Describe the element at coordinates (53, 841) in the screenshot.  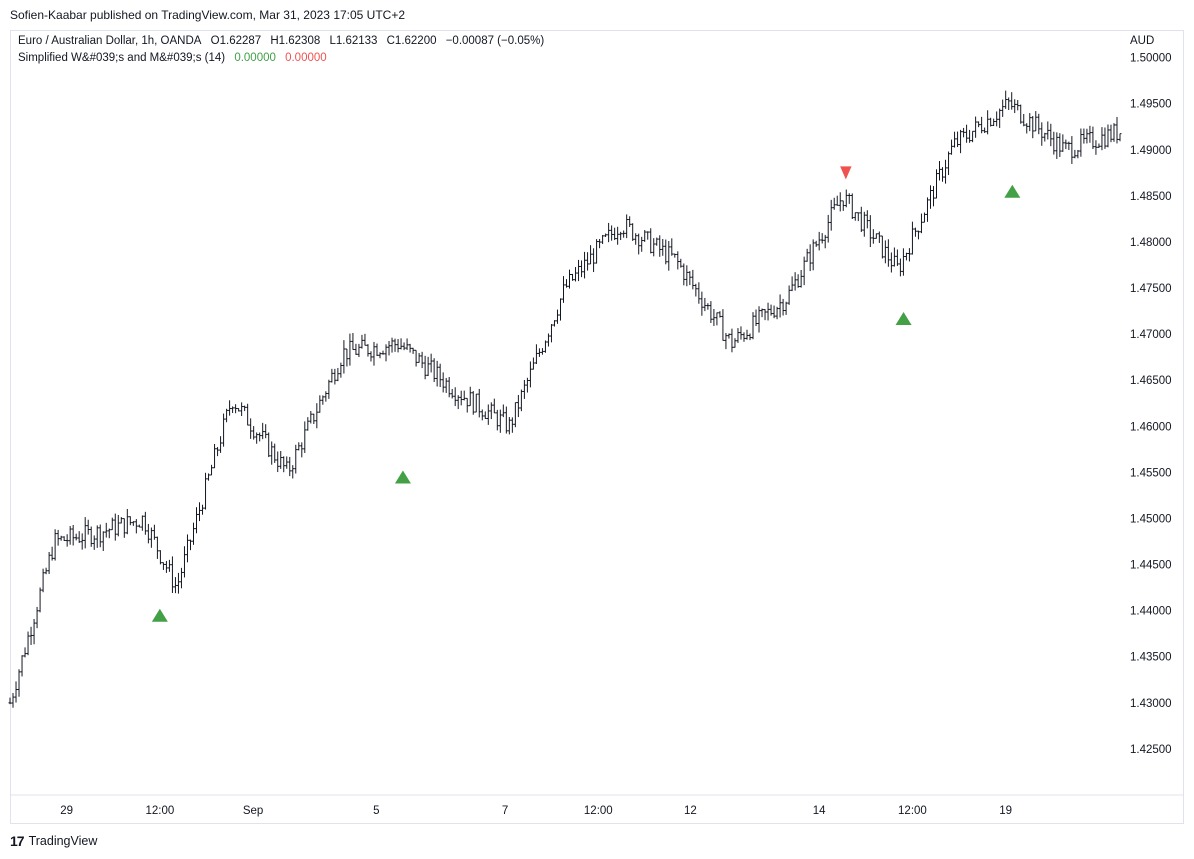
I see `tradingview-footer: 17 TradingView` at that location.